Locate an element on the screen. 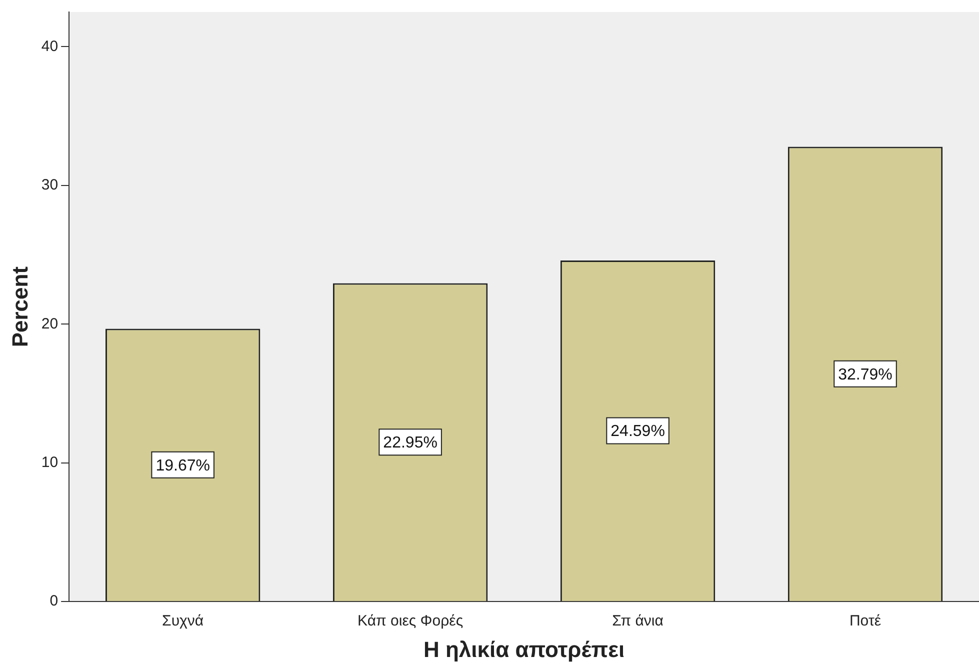 The height and width of the screenshot is (672, 979). y-tick-label: 30 is located at coordinates (49, 185).